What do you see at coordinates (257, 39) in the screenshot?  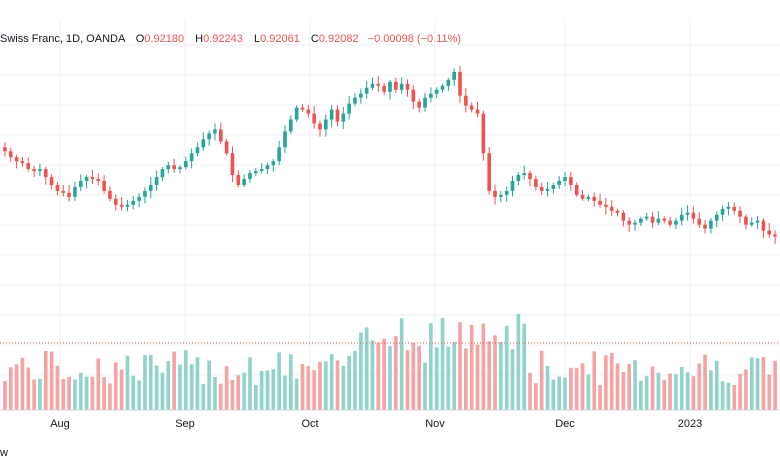 I see `low-label: L` at bounding box center [257, 39].